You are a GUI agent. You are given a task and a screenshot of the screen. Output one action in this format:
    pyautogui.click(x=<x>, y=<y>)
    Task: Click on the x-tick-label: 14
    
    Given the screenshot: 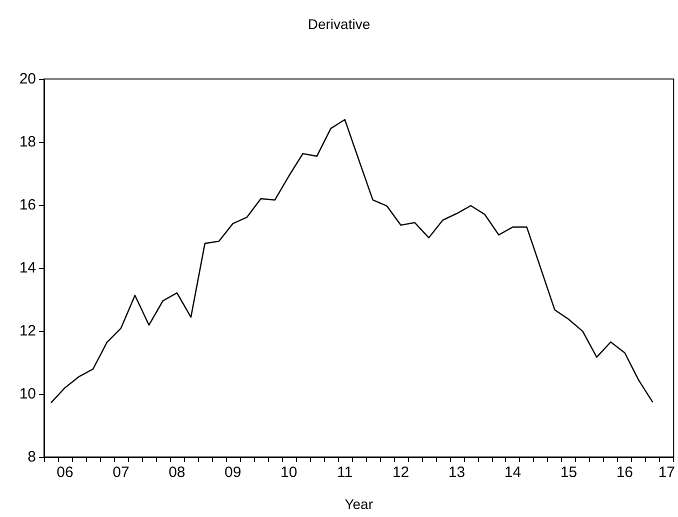 What is the action you would take?
    pyautogui.click(x=513, y=472)
    